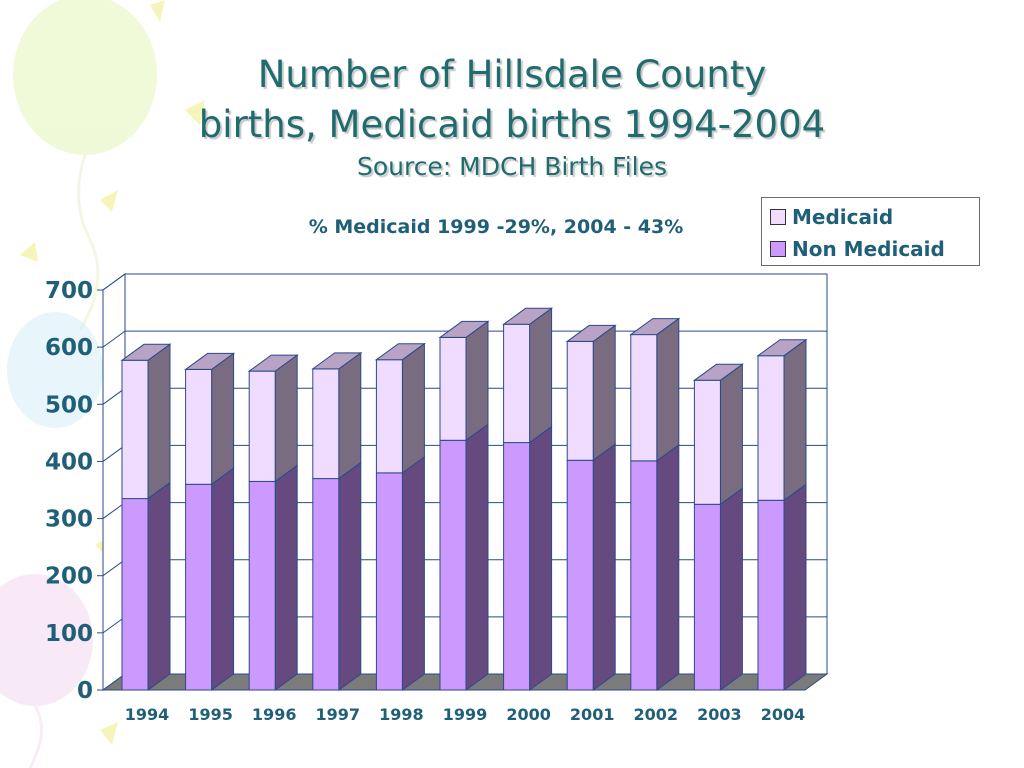 This screenshot has width=1024, height=768. What do you see at coordinates (69, 577) in the screenshot?
I see `y-tick-label: 200` at bounding box center [69, 577].